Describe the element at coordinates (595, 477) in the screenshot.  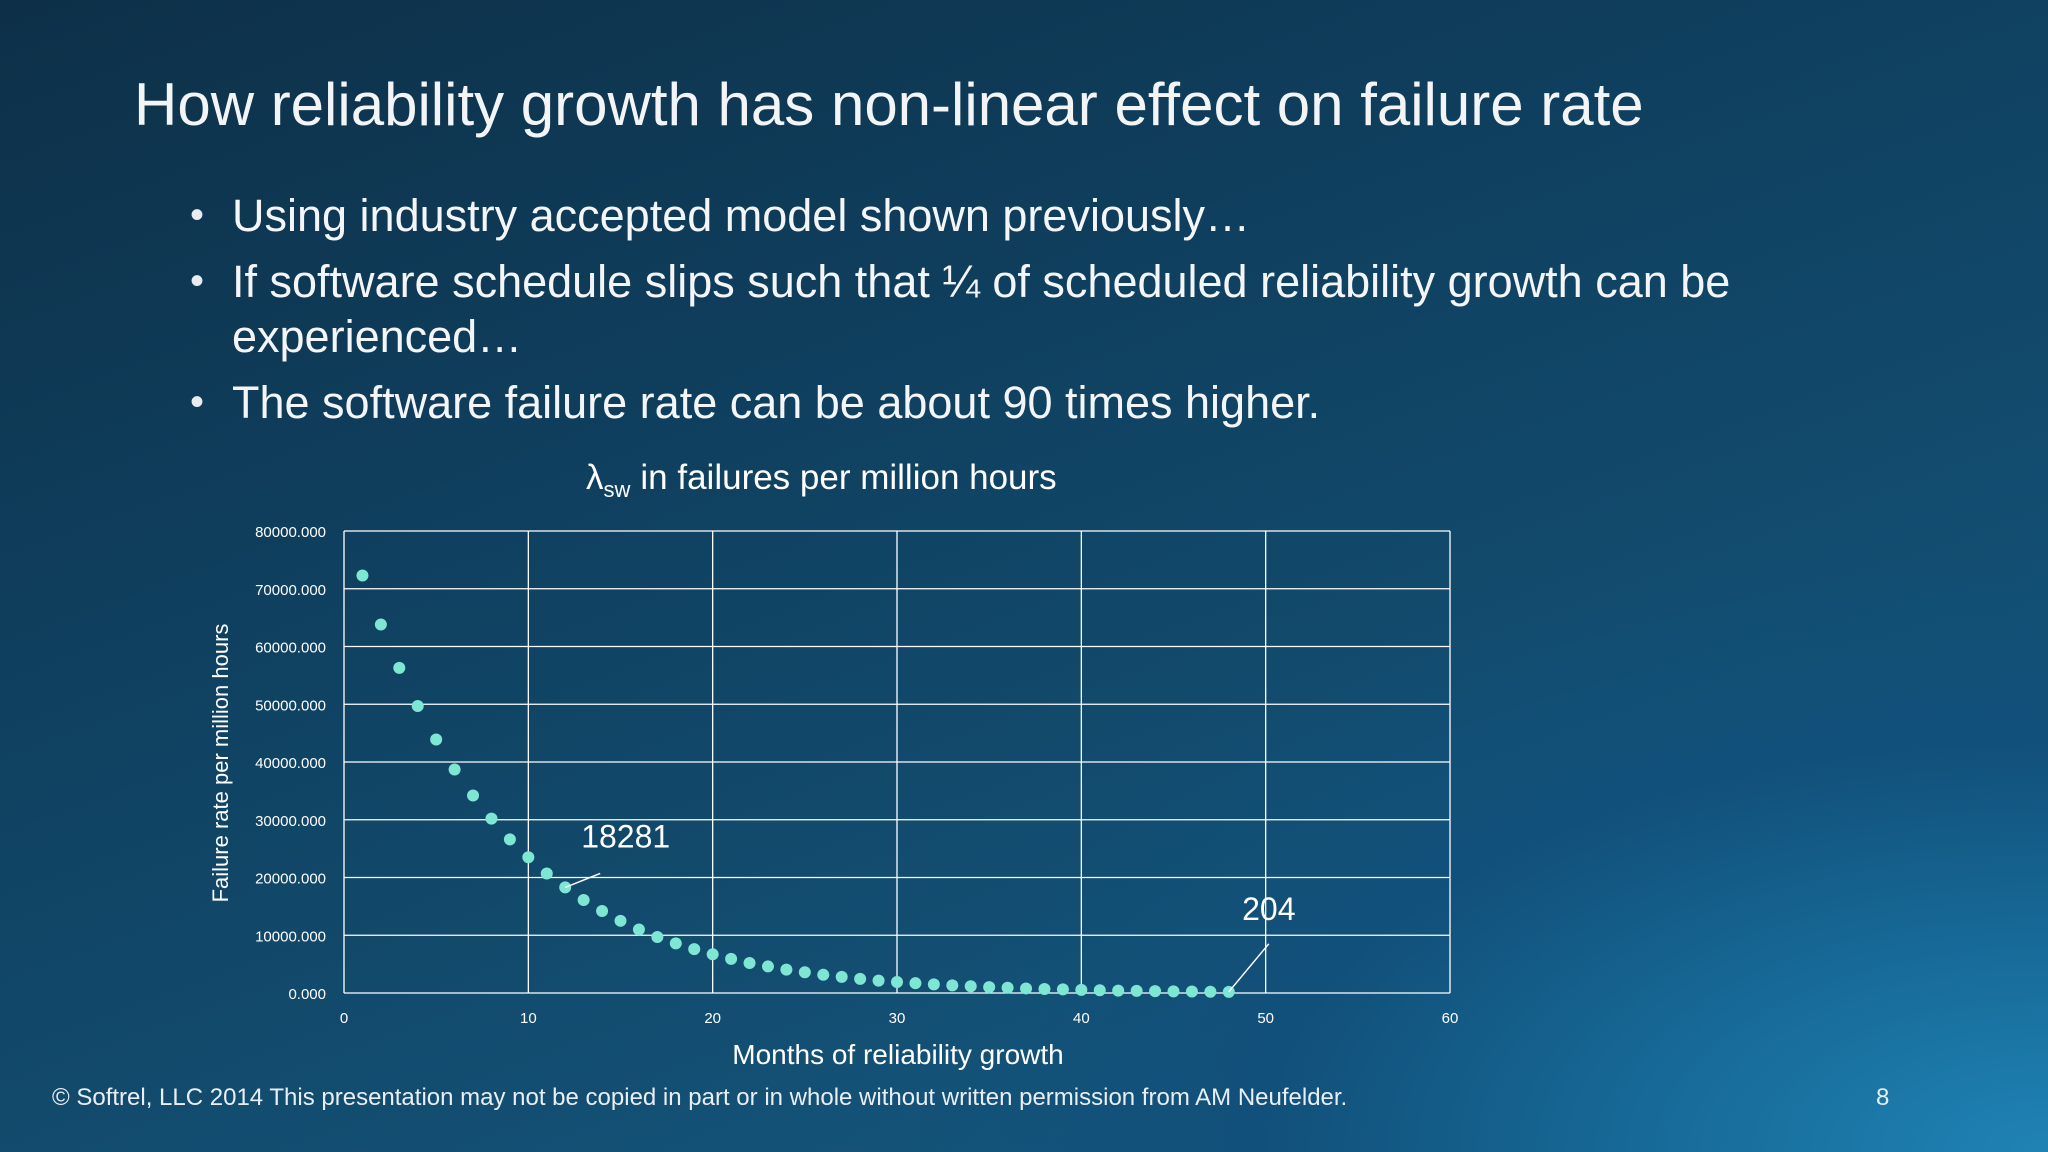
I see `lambda-symbol: λ` at that location.